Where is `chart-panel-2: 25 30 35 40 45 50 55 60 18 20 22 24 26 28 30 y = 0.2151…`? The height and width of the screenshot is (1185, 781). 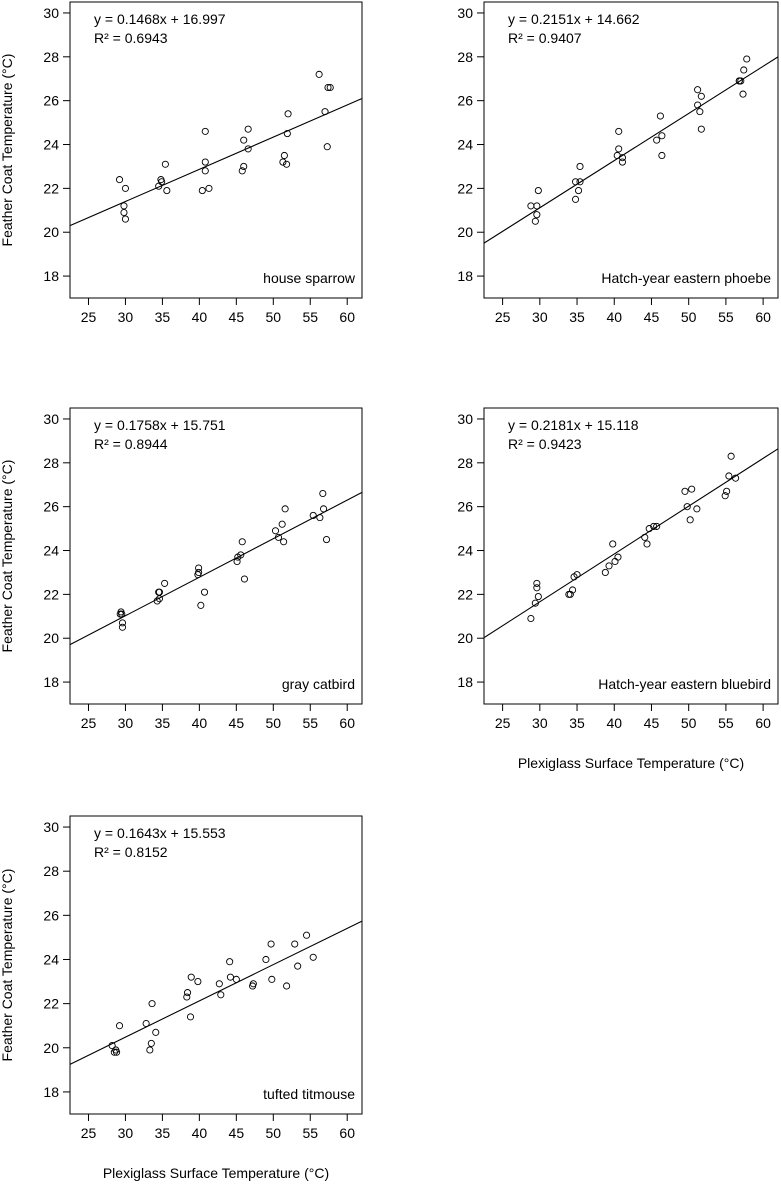
chart-panel-2: 25 30 35 40 45 50 55 60 18 20 22 24 26 28 30 y = 0.2151… is located at coordinates (618, 163).